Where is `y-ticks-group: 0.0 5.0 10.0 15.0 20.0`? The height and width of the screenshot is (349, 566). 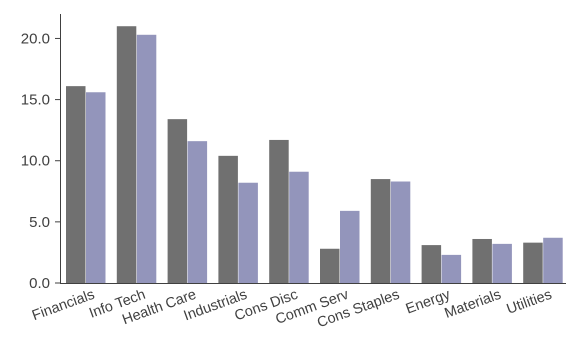
y-ticks-group: 0.0 5.0 10.0 15.0 20.0 is located at coordinates (40, 161).